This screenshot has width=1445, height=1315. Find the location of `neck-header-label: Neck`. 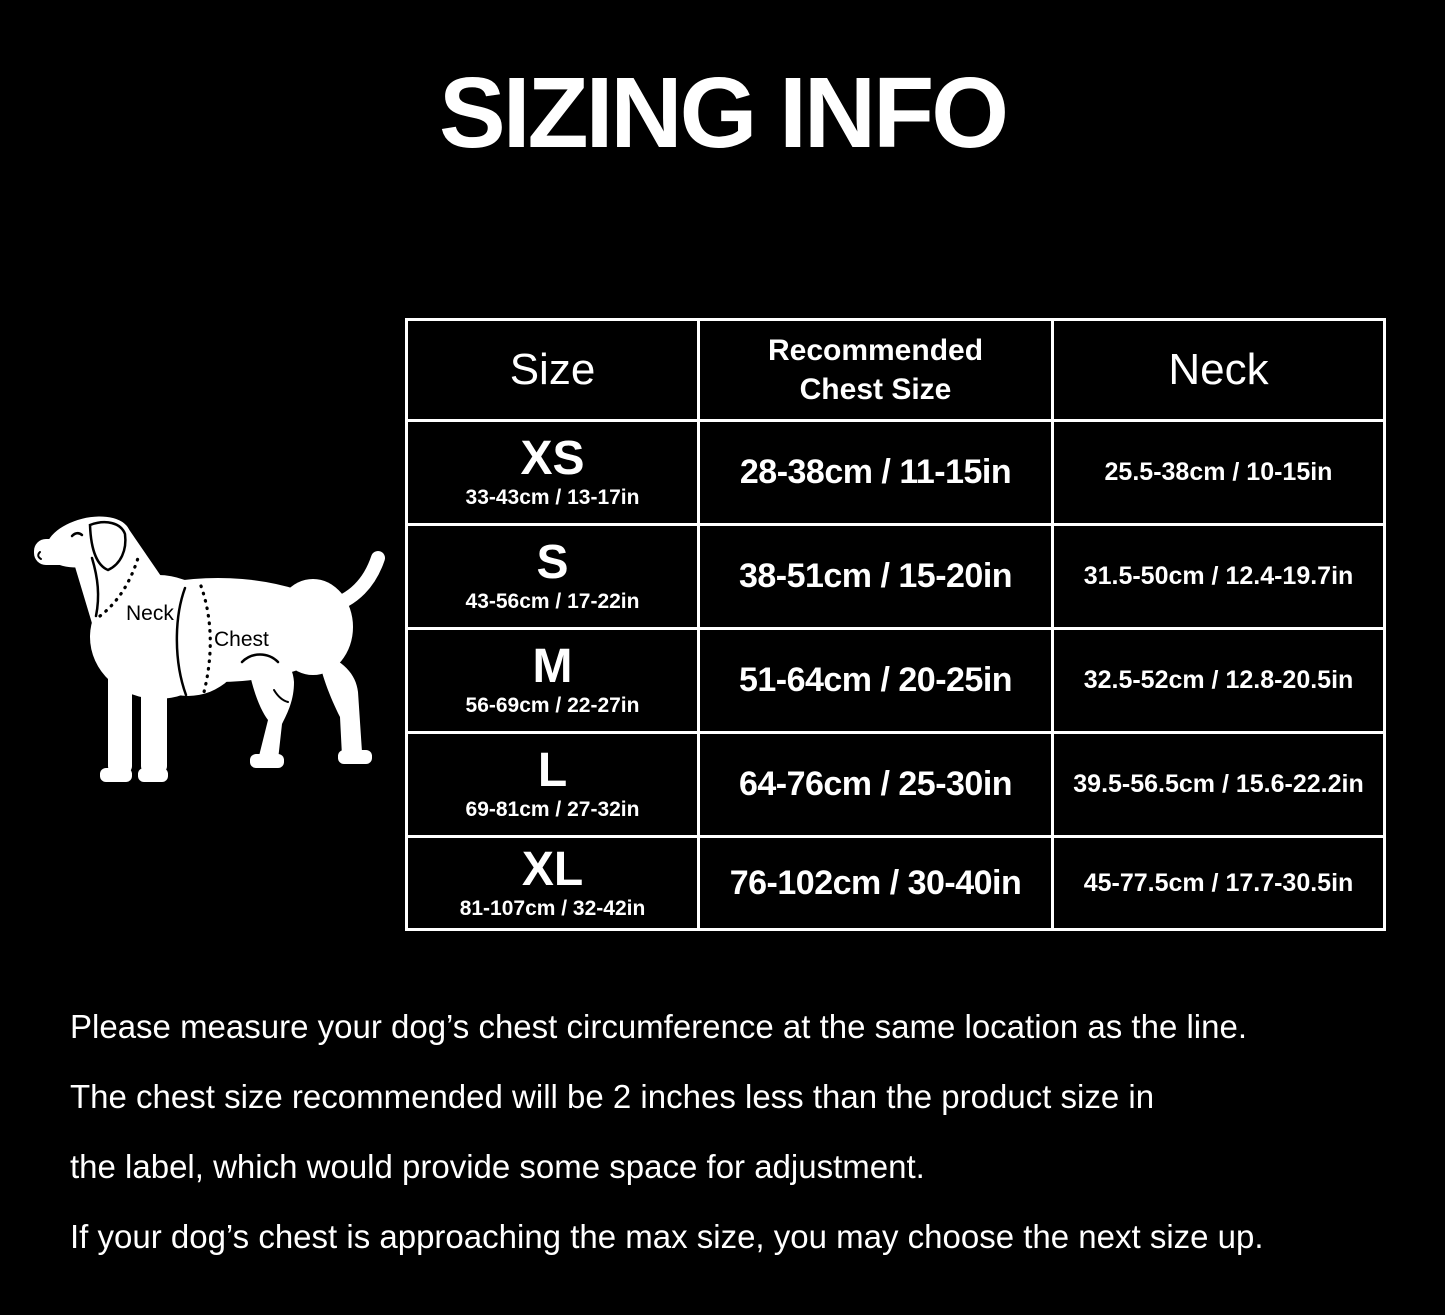

neck-header-label: Neck is located at coordinates (1218, 369).